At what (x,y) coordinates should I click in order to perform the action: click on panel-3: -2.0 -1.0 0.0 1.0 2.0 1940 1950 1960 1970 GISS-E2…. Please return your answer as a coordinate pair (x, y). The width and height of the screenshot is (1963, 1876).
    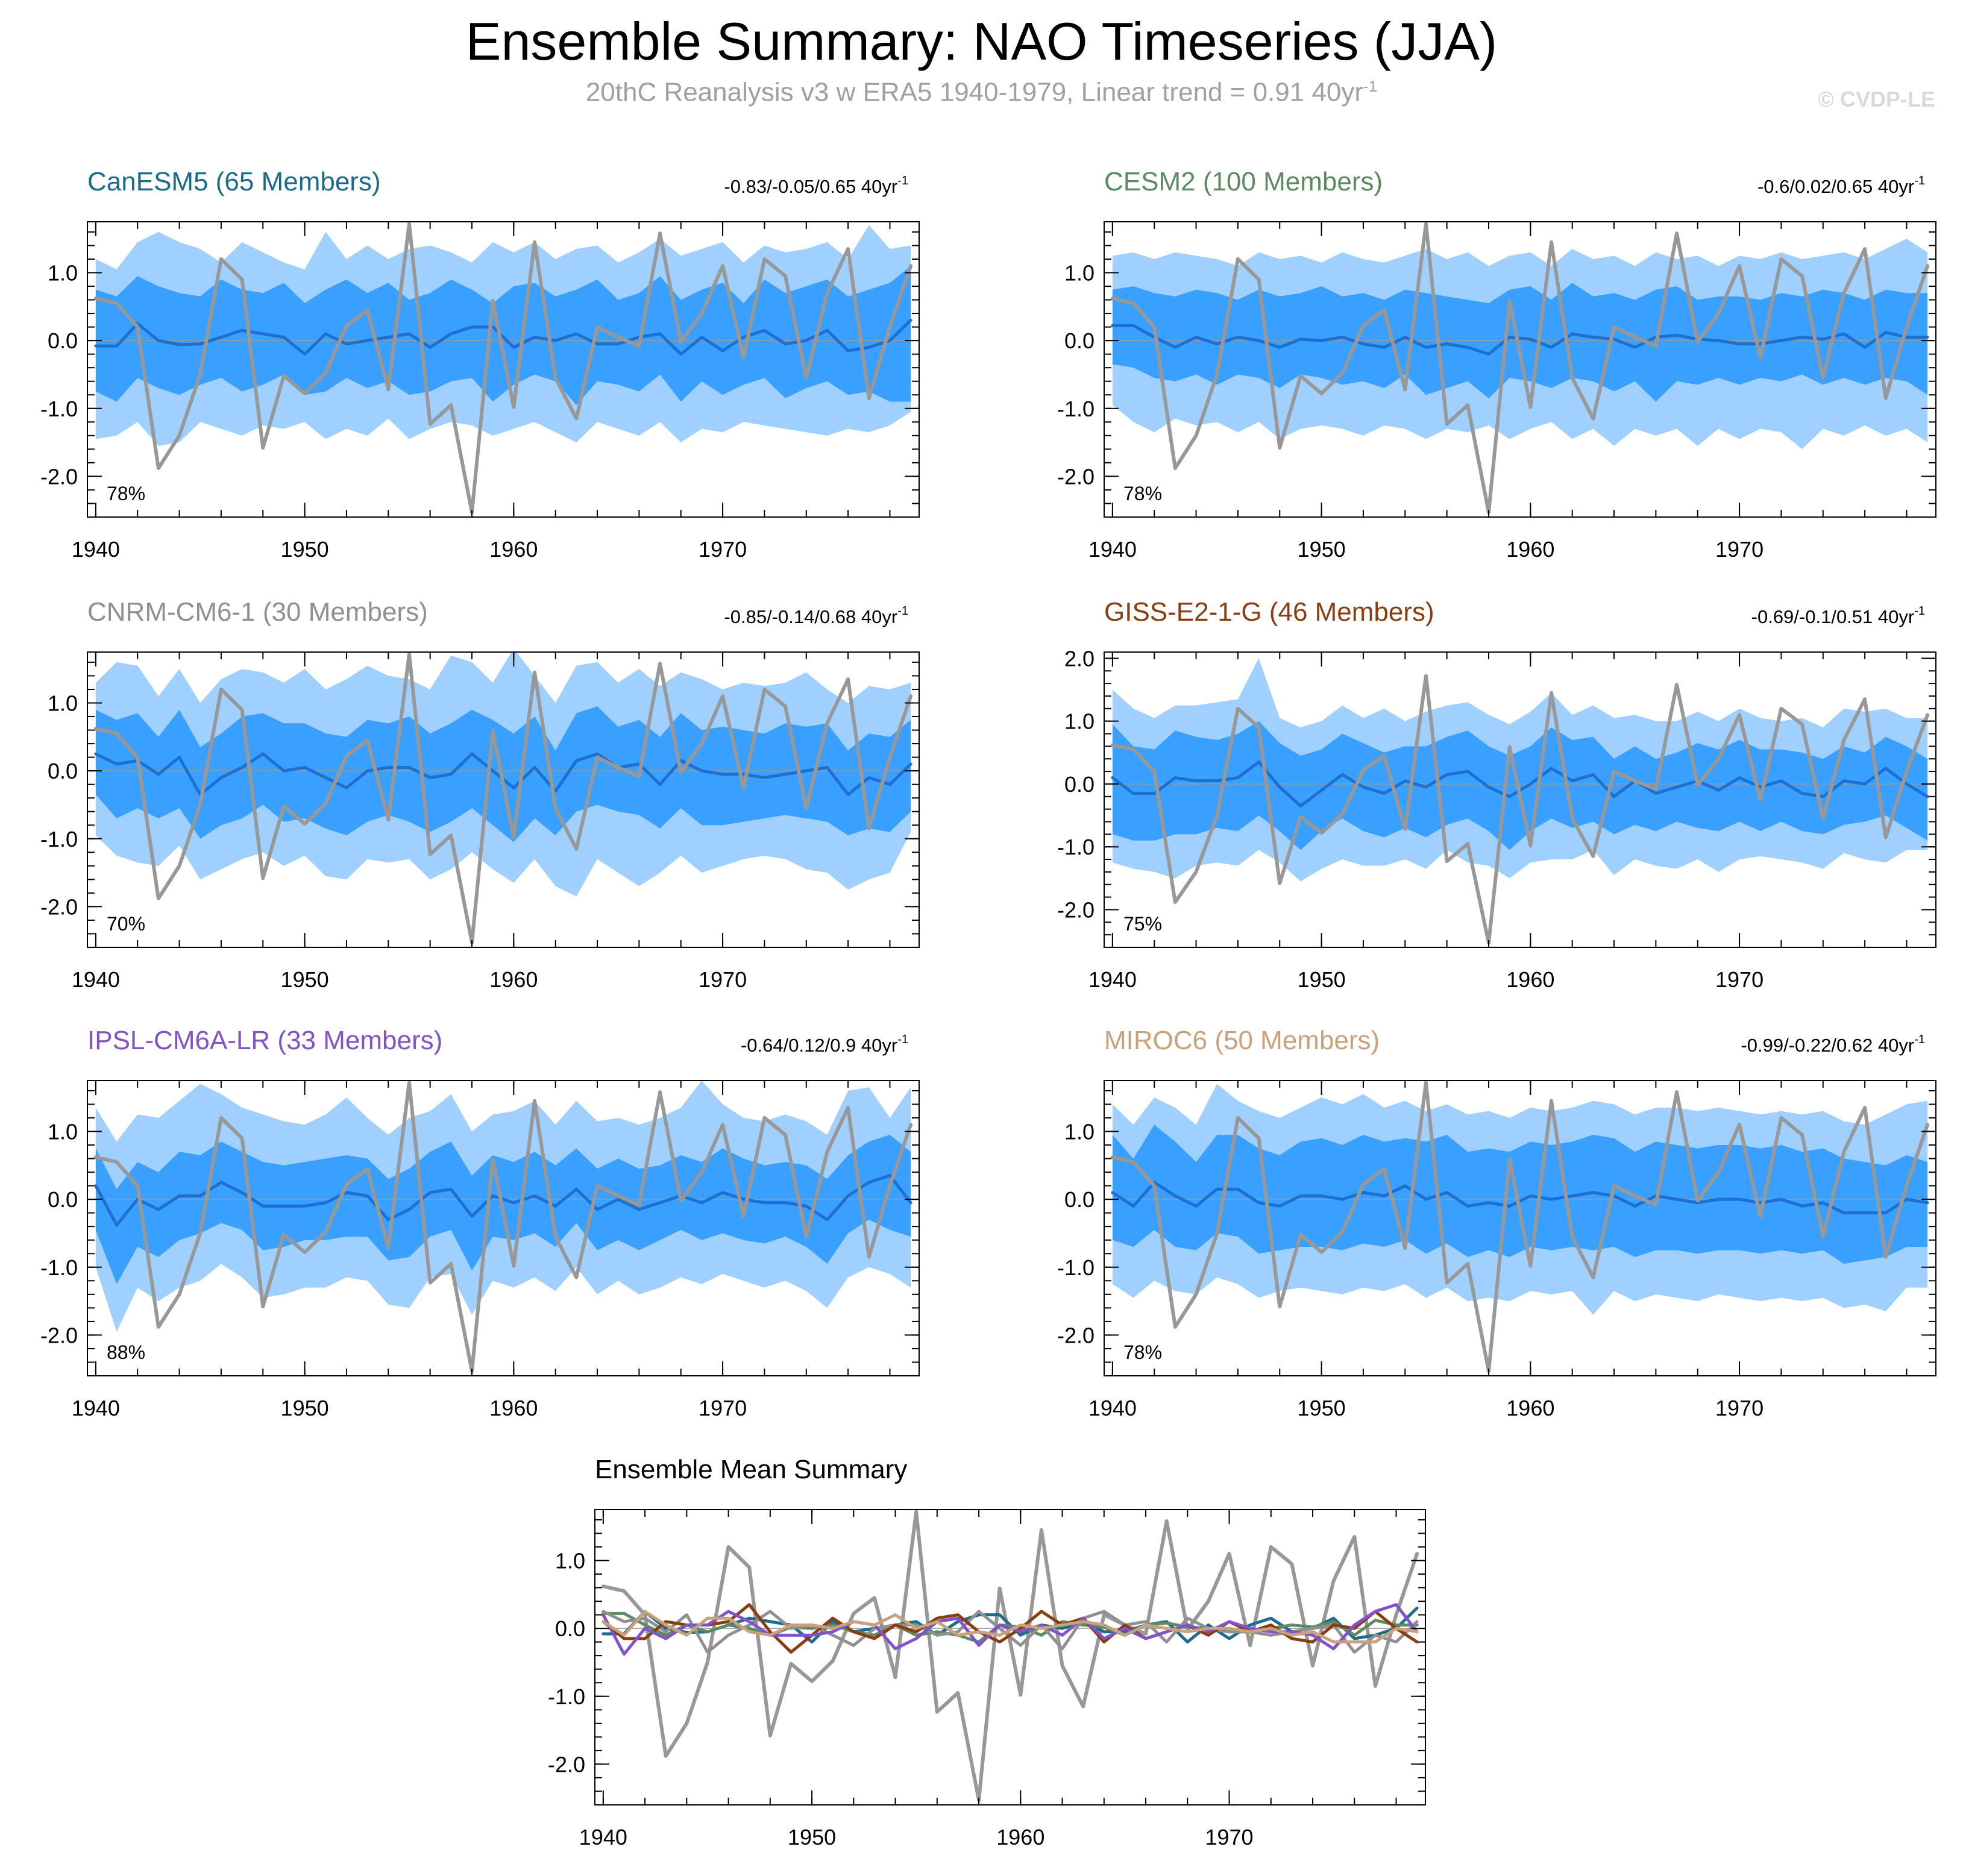
    Looking at the image, I should click on (1496, 794).